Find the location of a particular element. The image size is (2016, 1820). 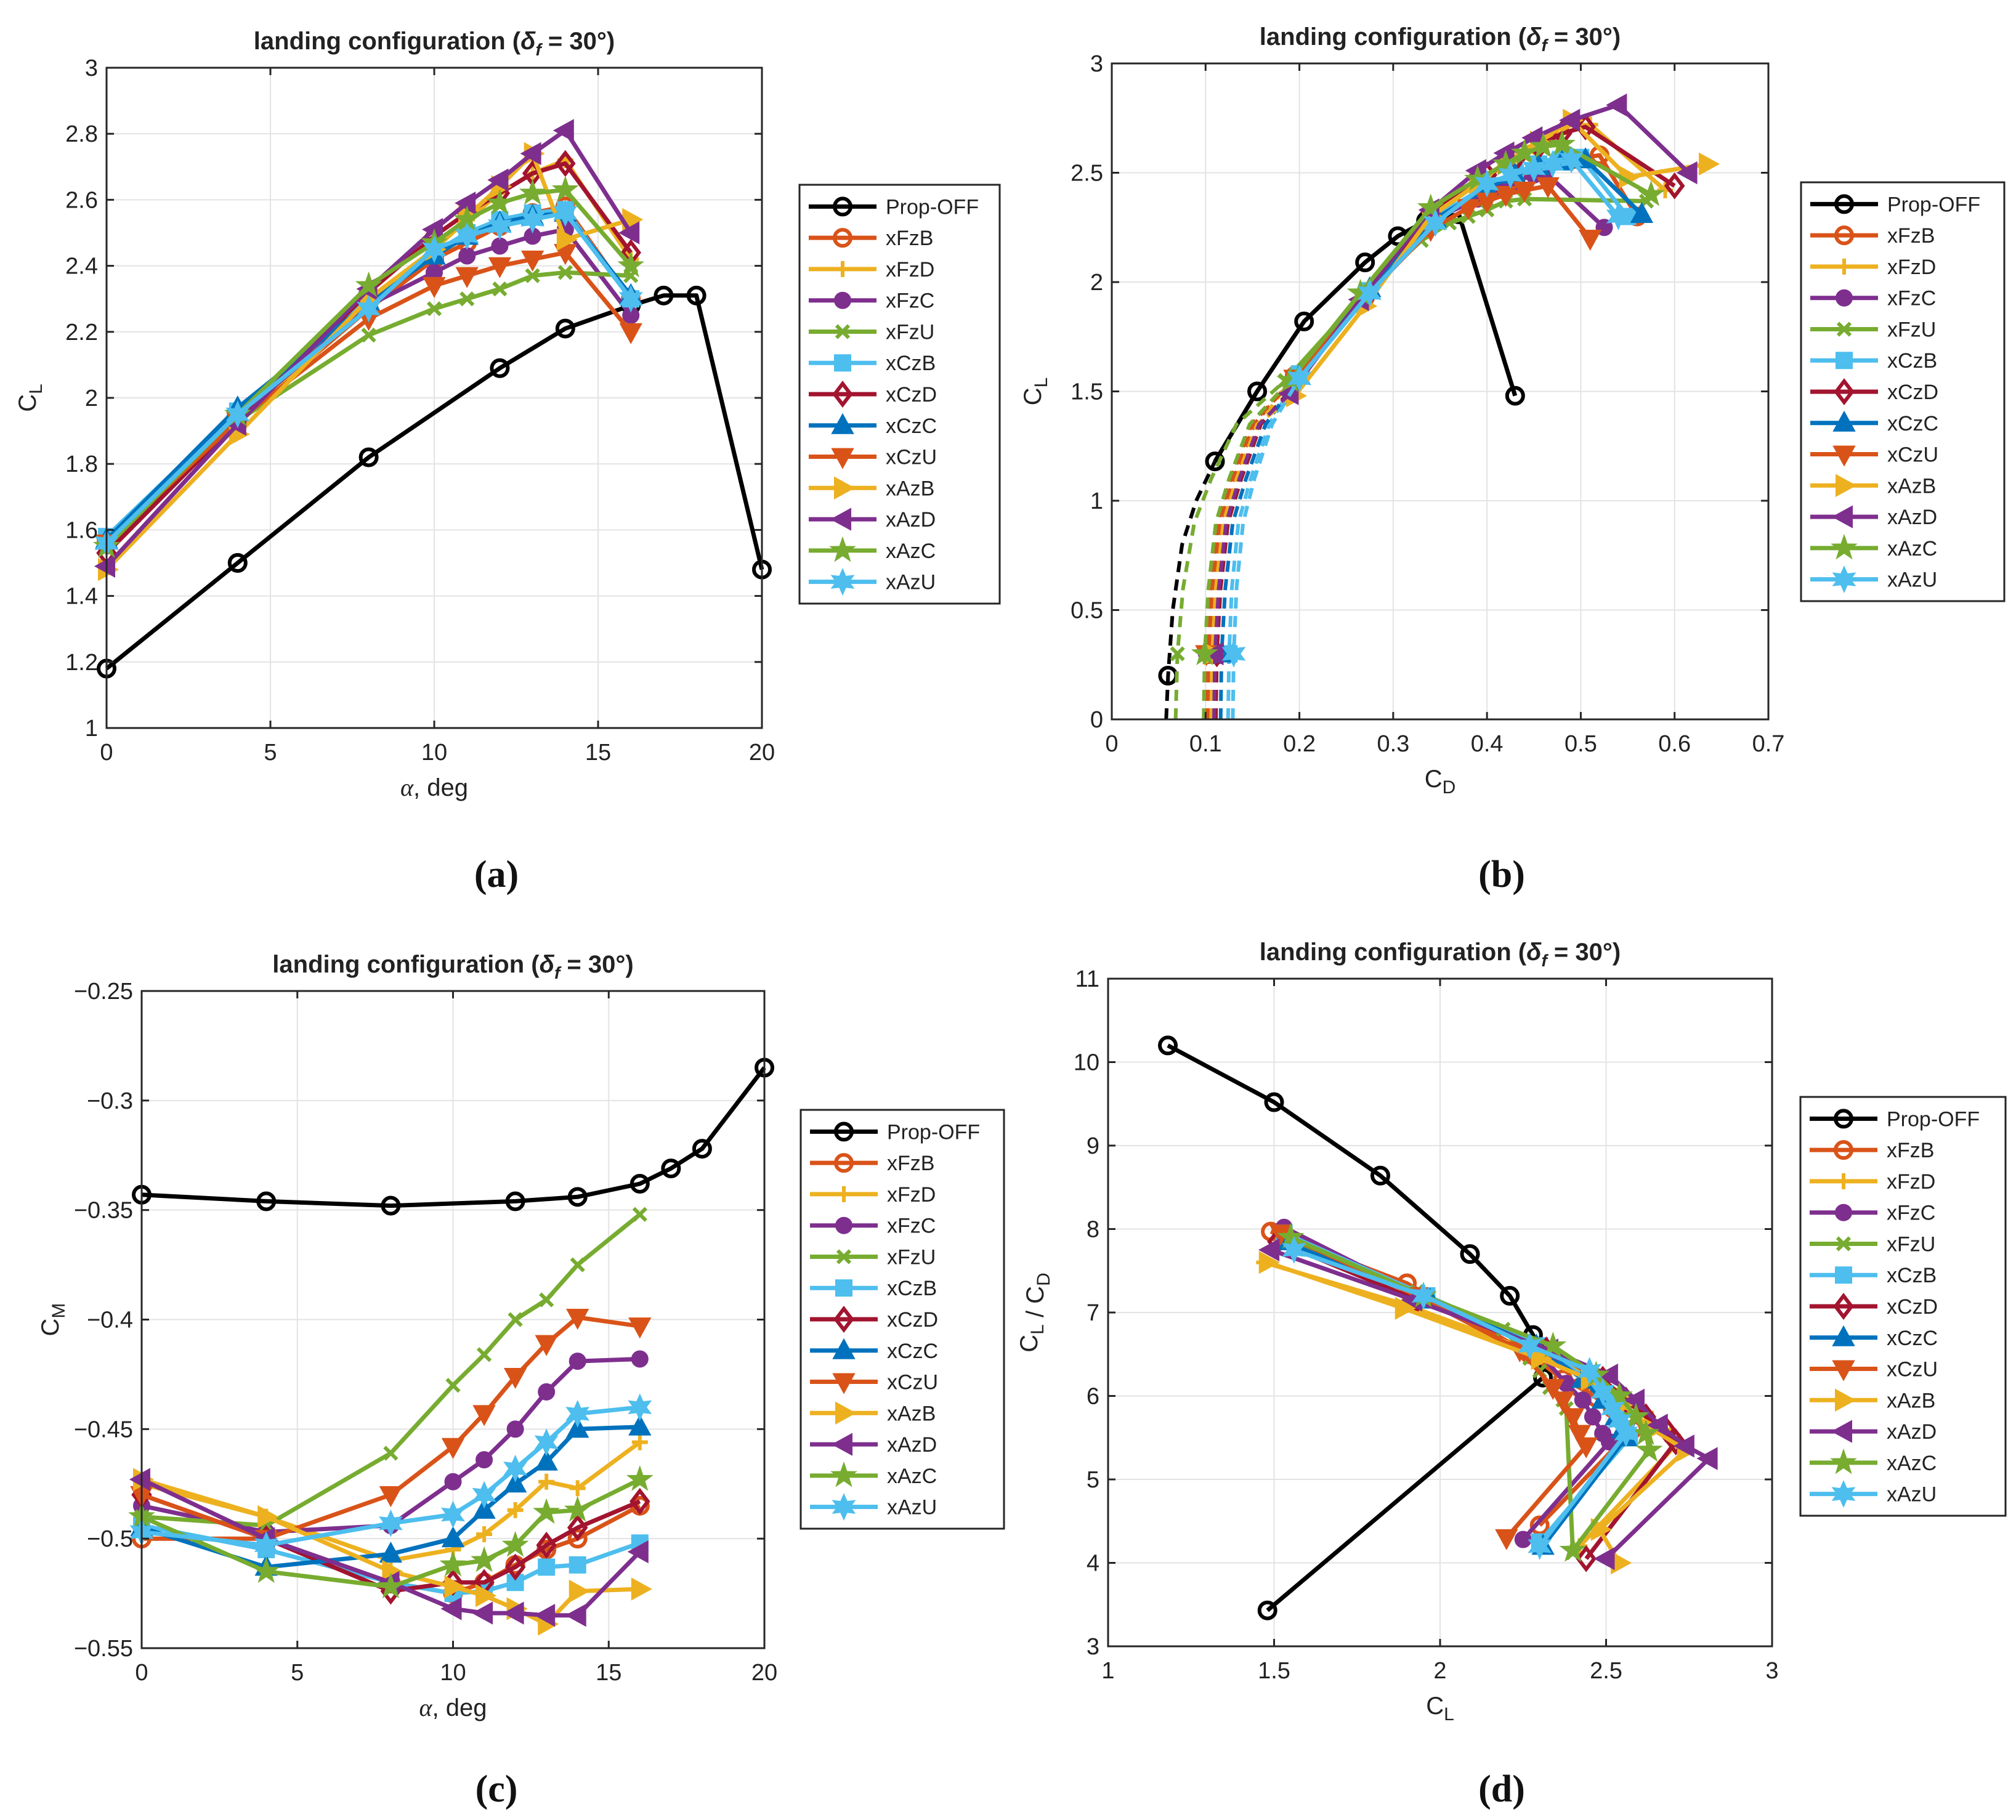

x-tick-label: 0.4 is located at coordinates (1487, 744).